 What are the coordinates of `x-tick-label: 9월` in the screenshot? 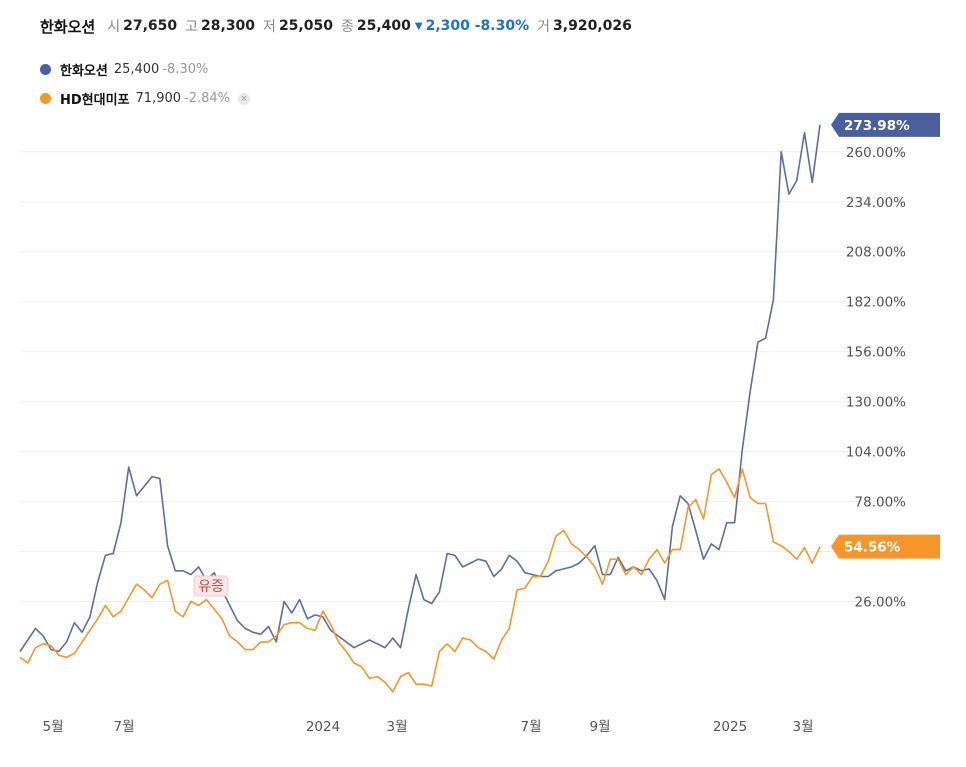 It's located at (599, 727).